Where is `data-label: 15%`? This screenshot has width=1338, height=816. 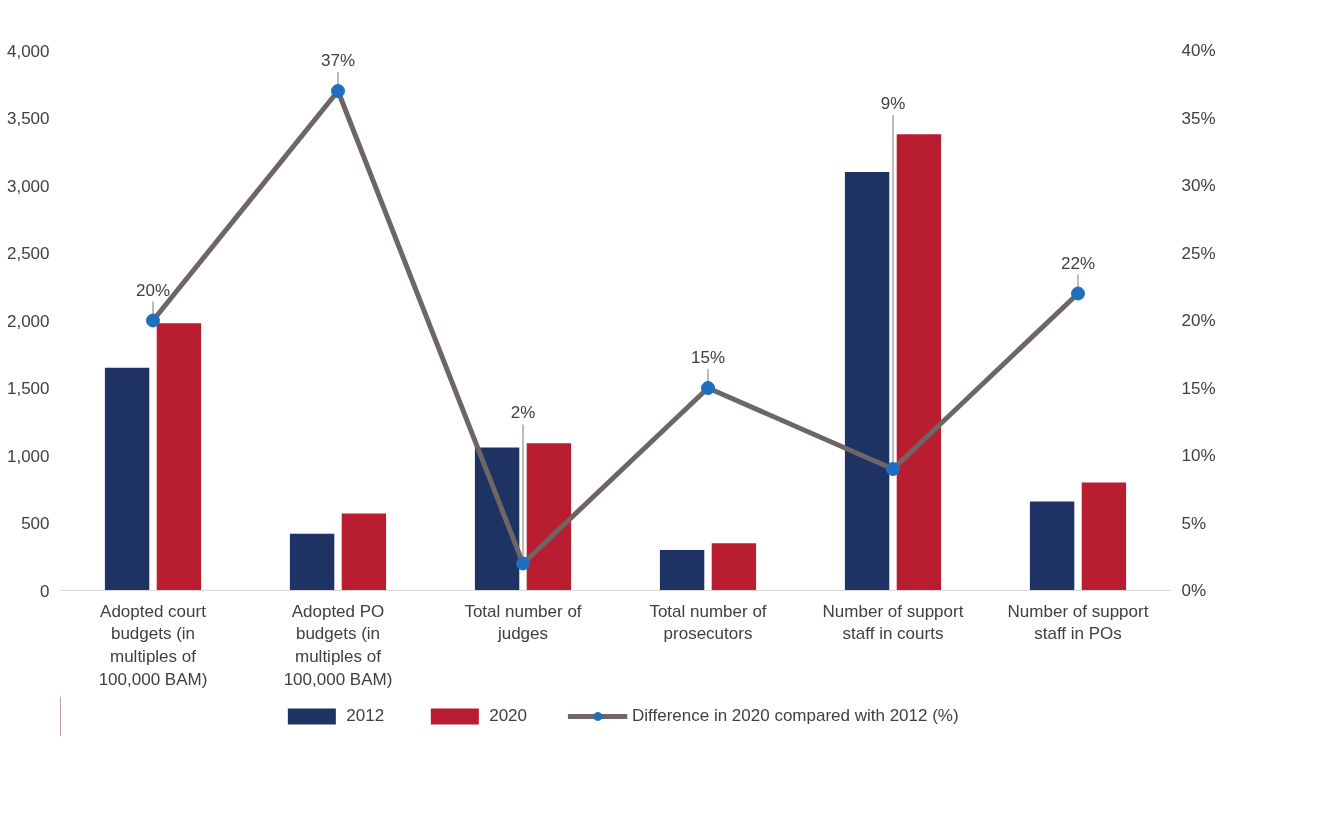 data-label: 15% is located at coordinates (708, 358).